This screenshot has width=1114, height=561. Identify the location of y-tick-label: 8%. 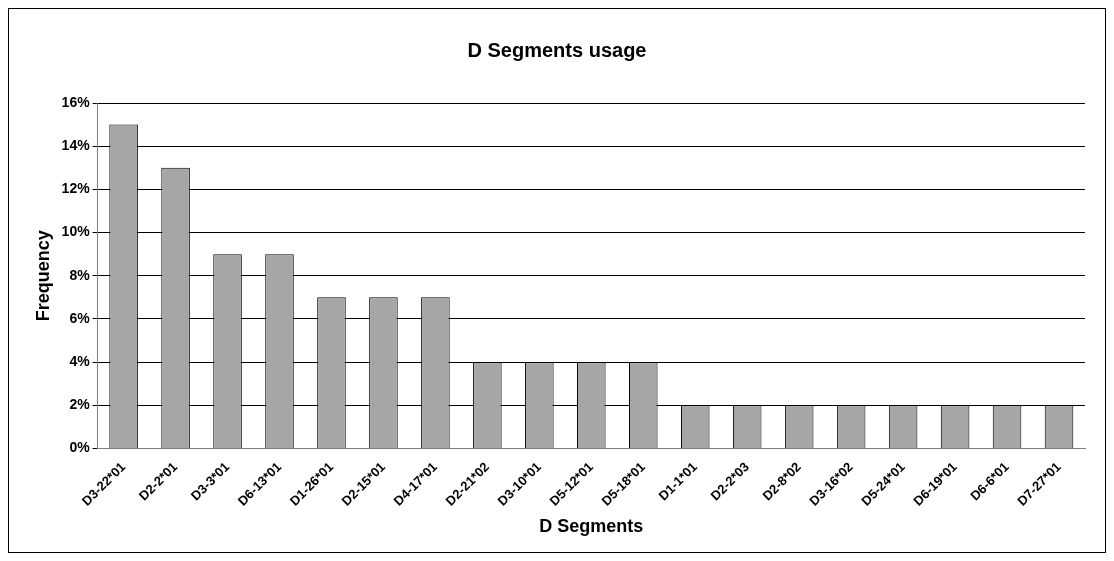
(80, 274).